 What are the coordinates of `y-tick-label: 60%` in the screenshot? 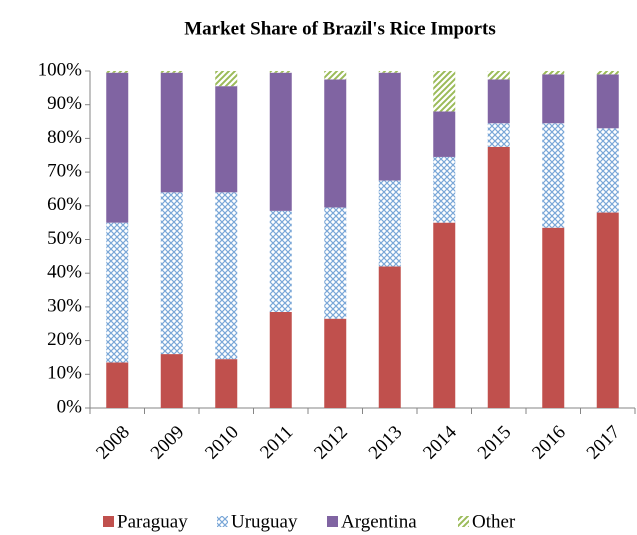 It's located at (64, 204).